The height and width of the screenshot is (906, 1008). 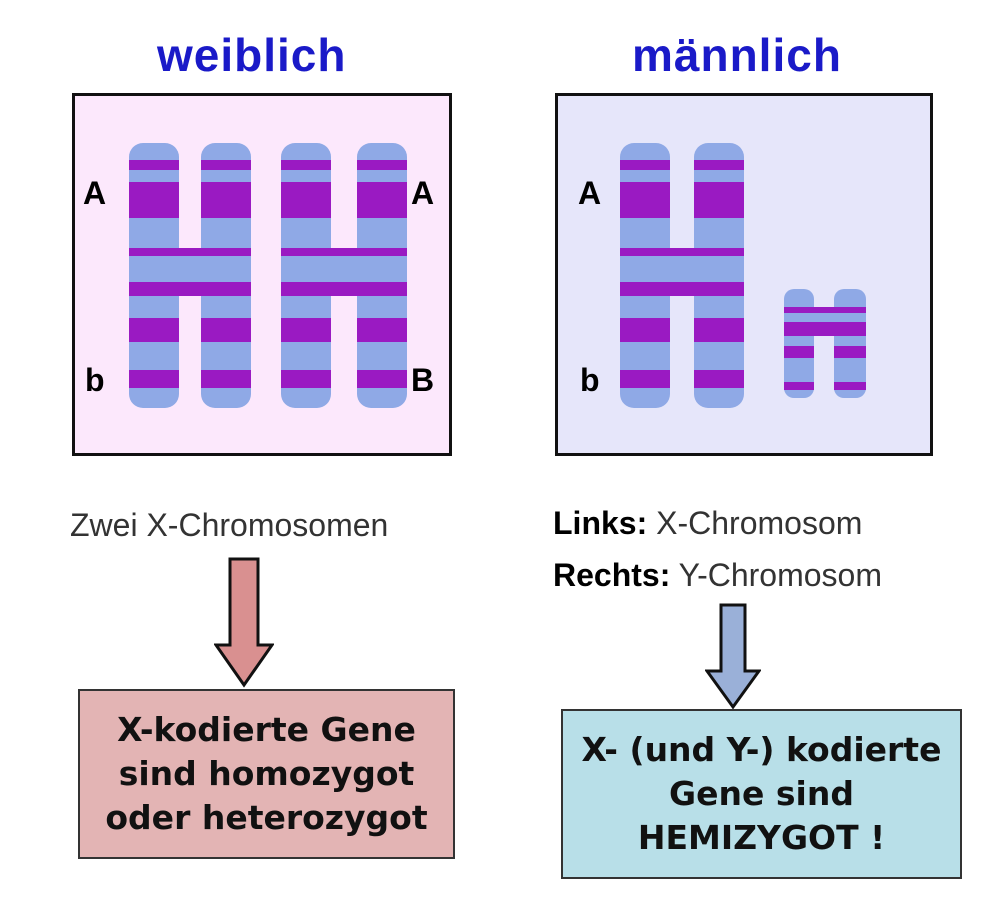 What do you see at coordinates (95, 380) in the screenshot?
I see `gene-label-b-left: b` at bounding box center [95, 380].